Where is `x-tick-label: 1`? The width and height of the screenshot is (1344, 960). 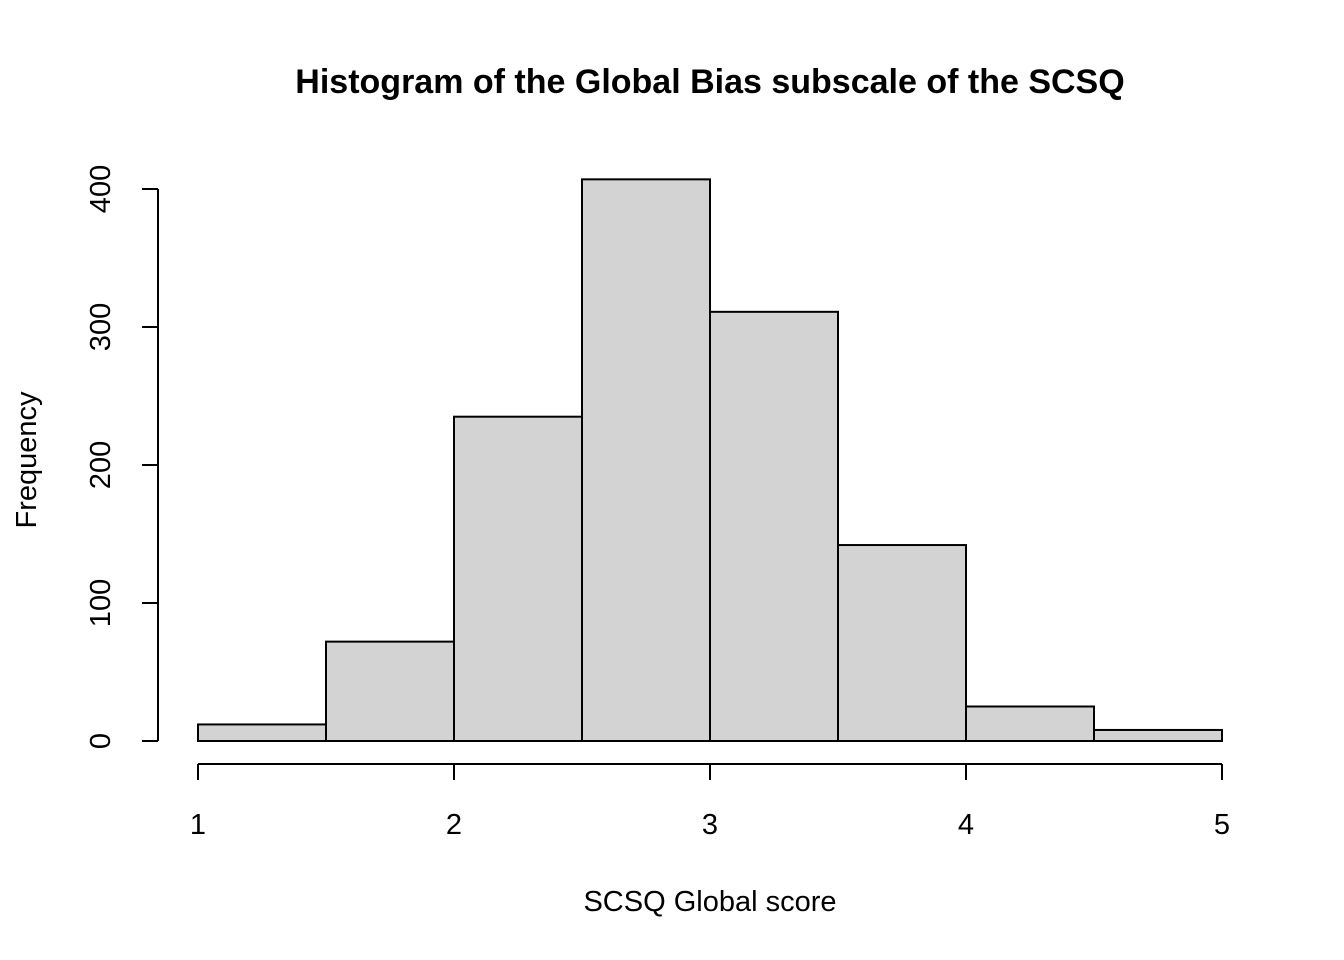
x-tick-label: 1 is located at coordinates (198, 825).